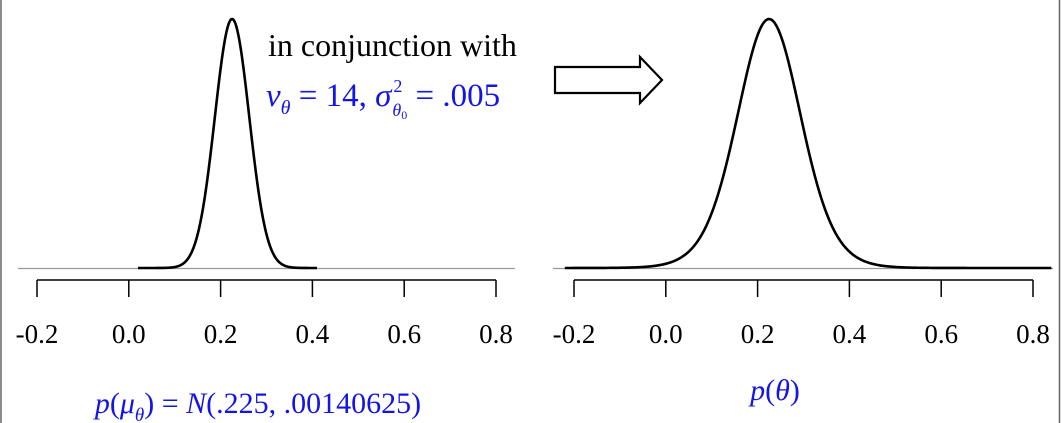 This screenshot has width=1061, height=423. What do you see at coordinates (392, 45) in the screenshot?
I see `annotation-line1: in conjunction with` at bounding box center [392, 45].